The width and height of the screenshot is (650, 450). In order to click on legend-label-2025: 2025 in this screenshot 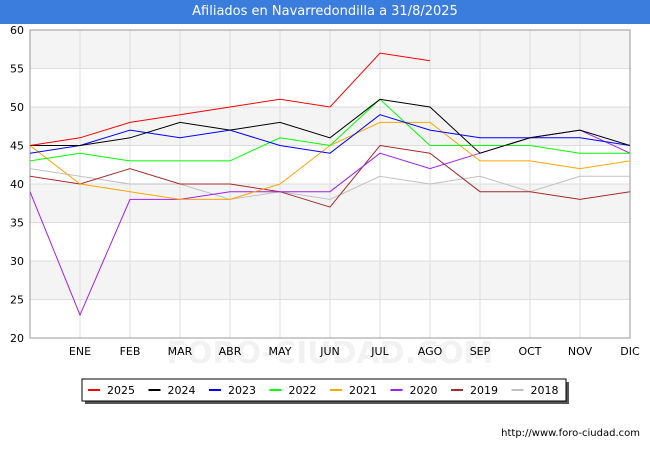, I will do `click(121, 390)`.